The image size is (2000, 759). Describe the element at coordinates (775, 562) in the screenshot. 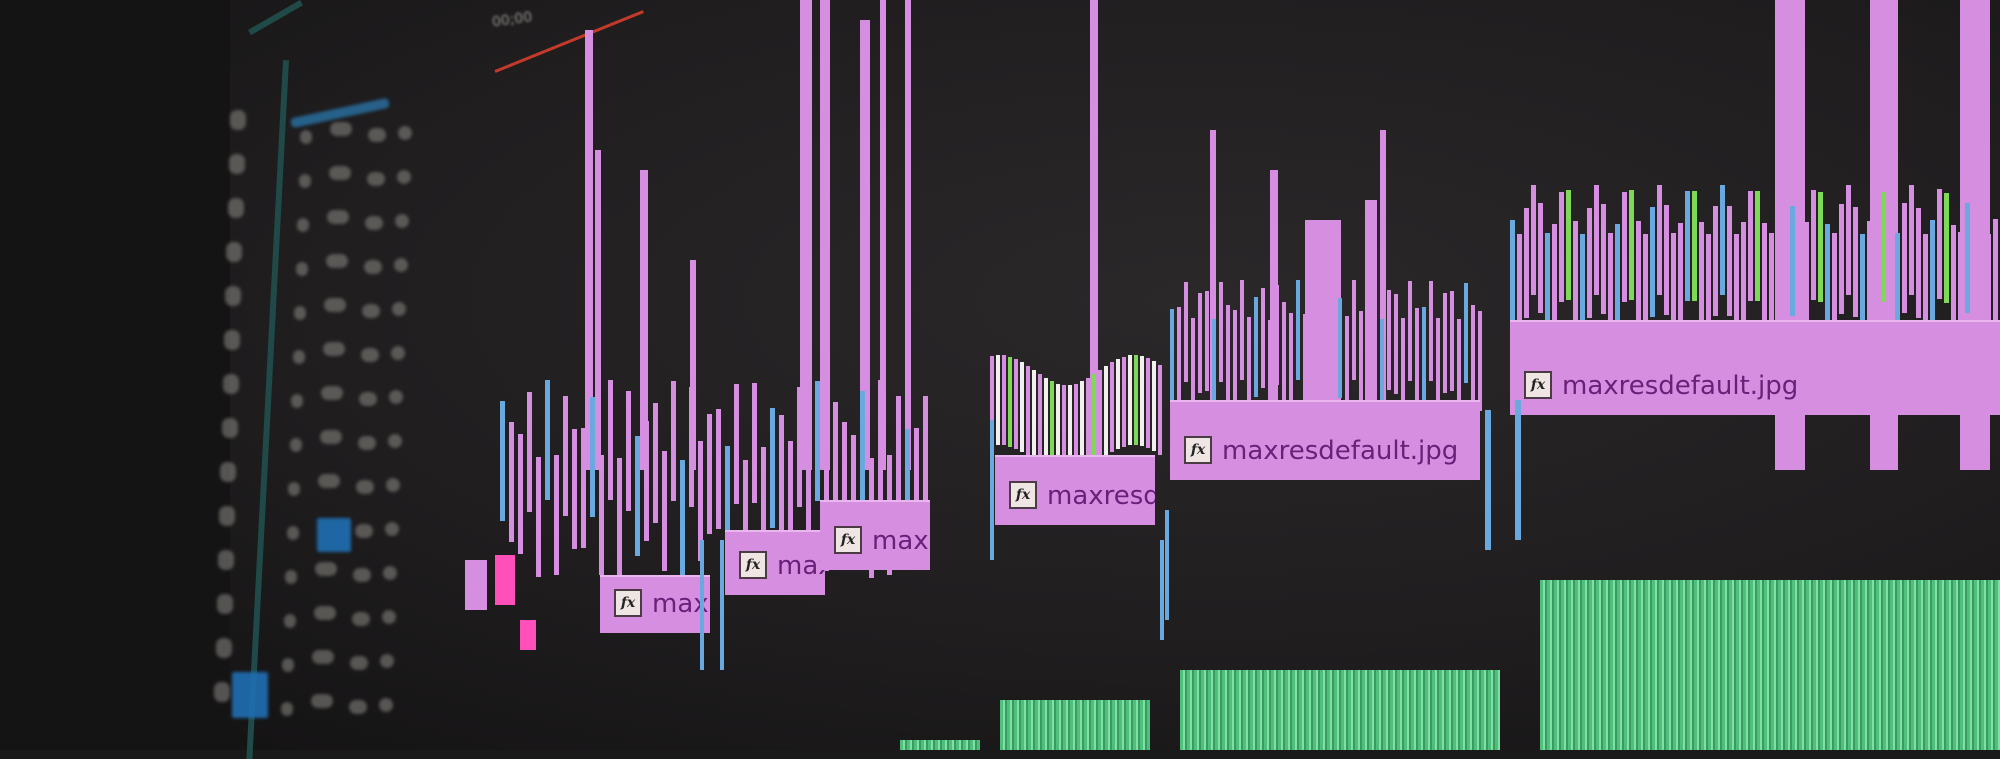

I see `video-clip: fxmaxt` at that location.